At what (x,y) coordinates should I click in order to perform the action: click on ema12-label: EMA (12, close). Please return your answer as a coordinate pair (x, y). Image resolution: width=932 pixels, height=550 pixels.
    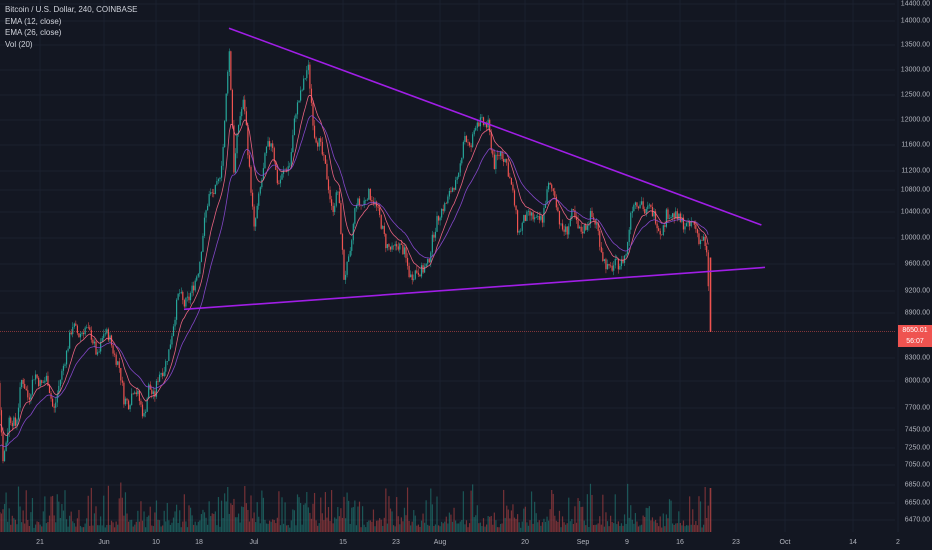
    Looking at the image, I should click on (33, 21).